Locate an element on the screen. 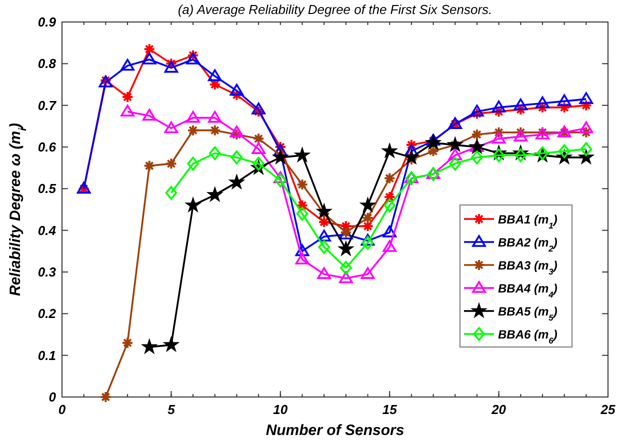 This screenshot has height=443, width=624. y-tick-label: 0.3 is located at coordinates (47, 272).